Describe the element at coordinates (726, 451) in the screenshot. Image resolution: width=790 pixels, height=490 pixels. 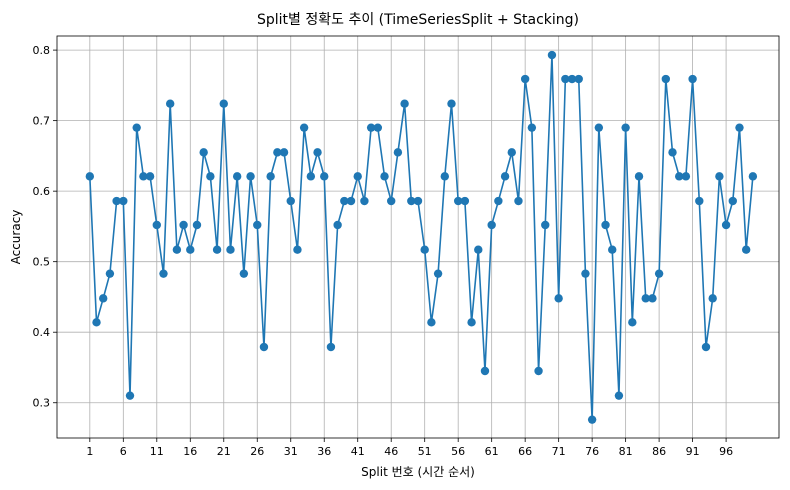
I see `x-tick-label: 96` at that location.